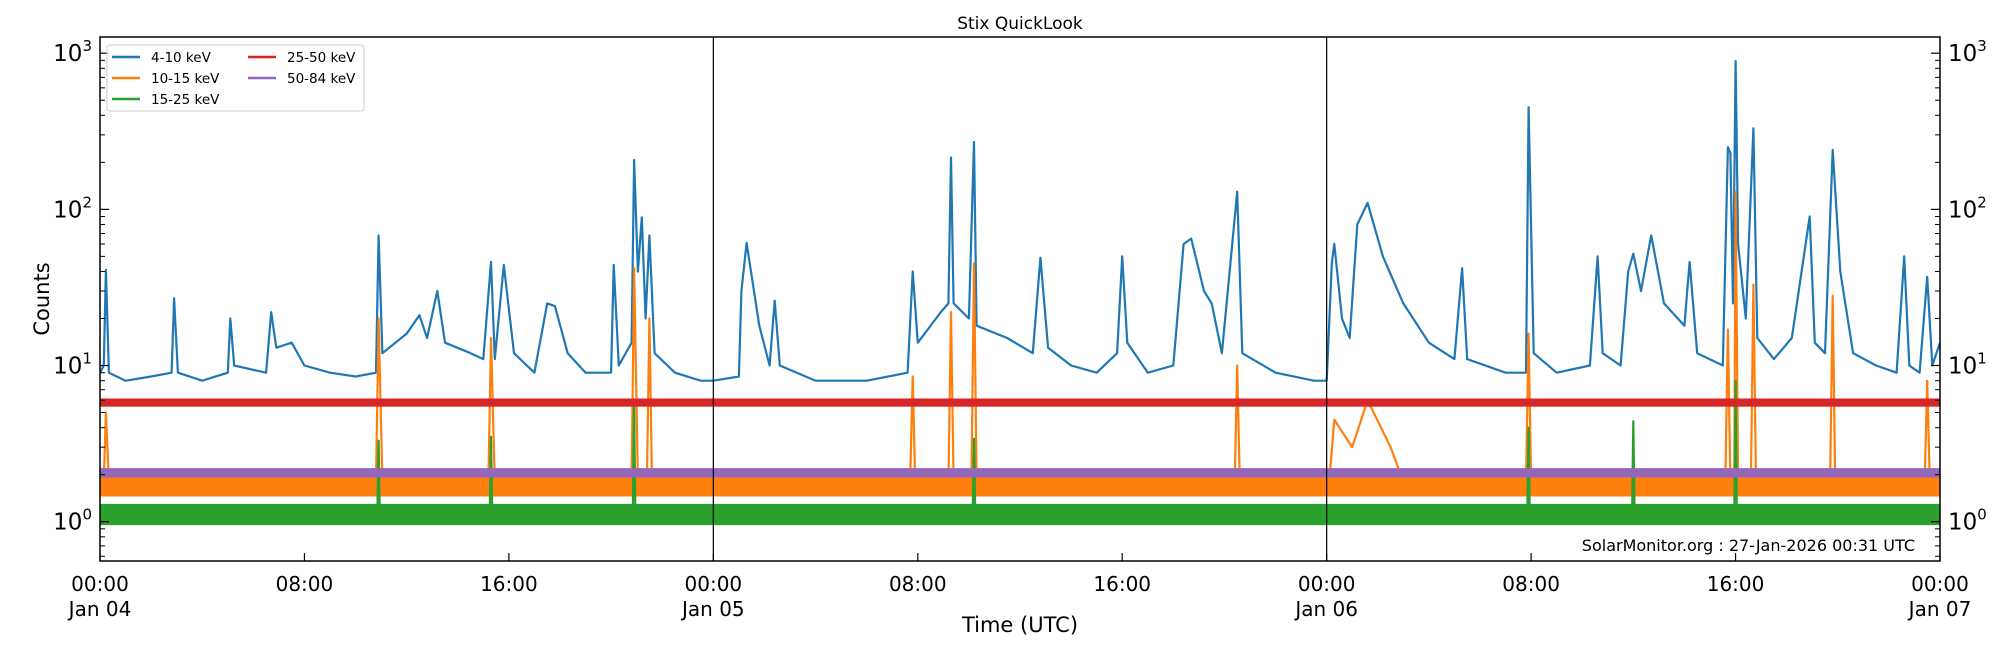 The width and height of the screenshot is (2000, 654). What do you see at coordinates (712, 609) in the screenshot?
I see `x-tick-date-label: Jan 05` at bounding box center [712, 609].